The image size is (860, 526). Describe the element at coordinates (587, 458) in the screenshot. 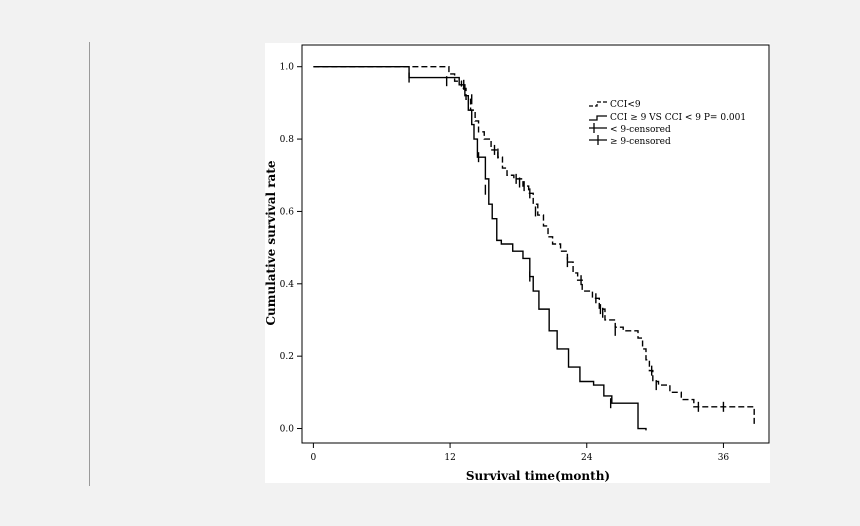

I see `x-tick-label: 24` at that location.